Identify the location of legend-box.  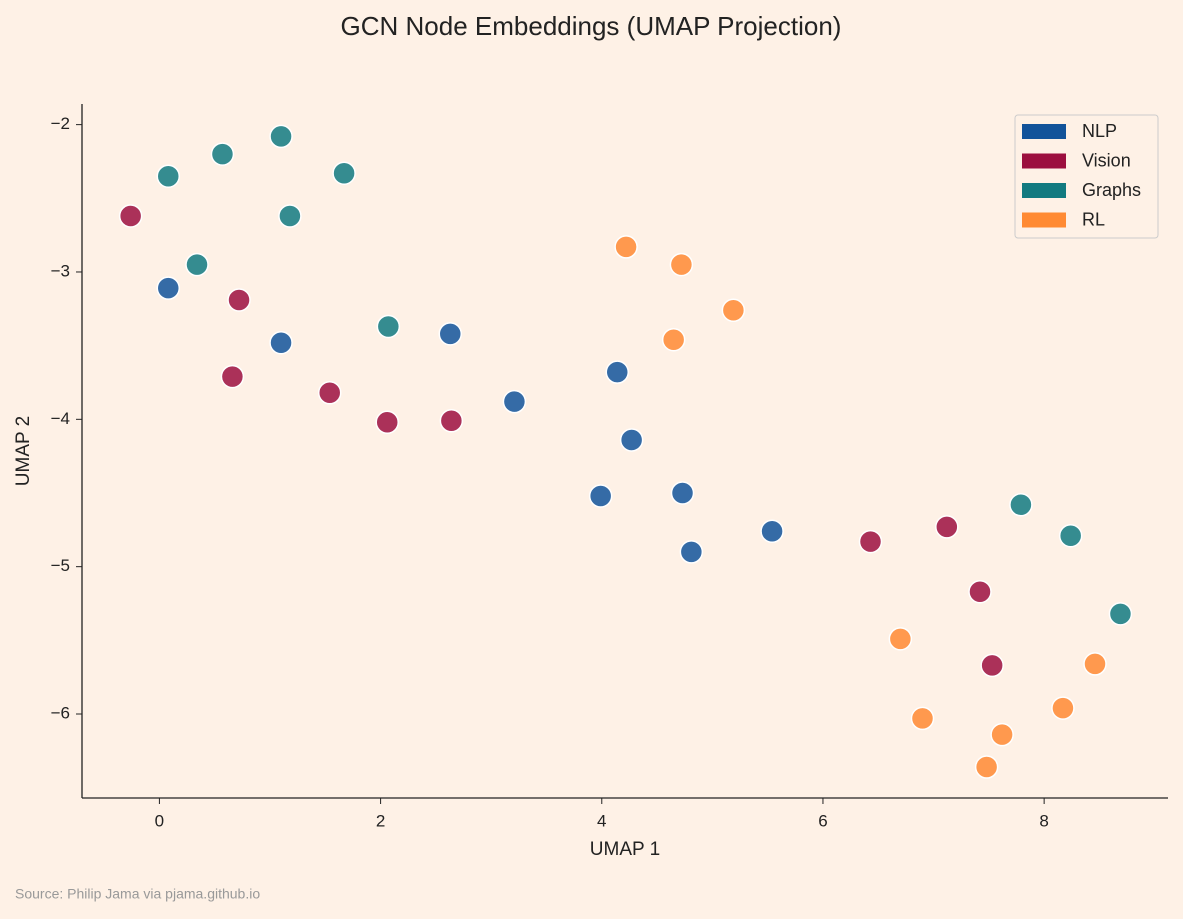
(1086, 176).